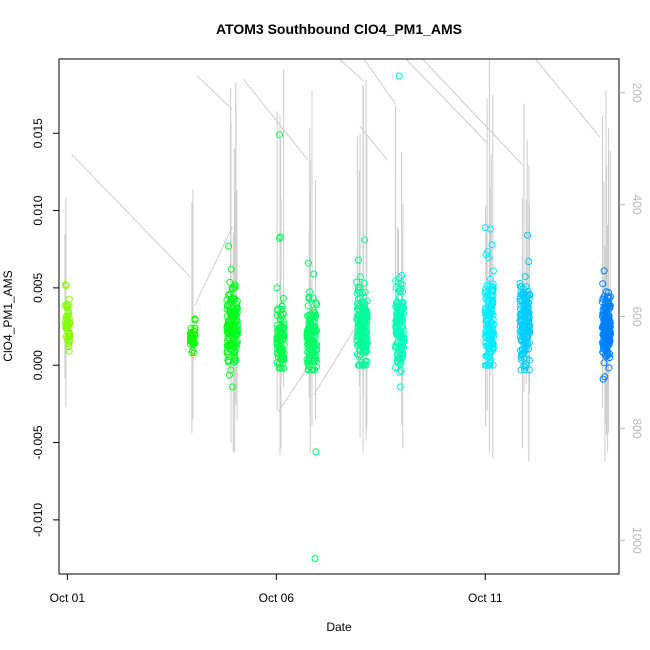 This screenshot has width=650, height=650. I want to click on y-tick-label: 0.005, so click(38, 288).